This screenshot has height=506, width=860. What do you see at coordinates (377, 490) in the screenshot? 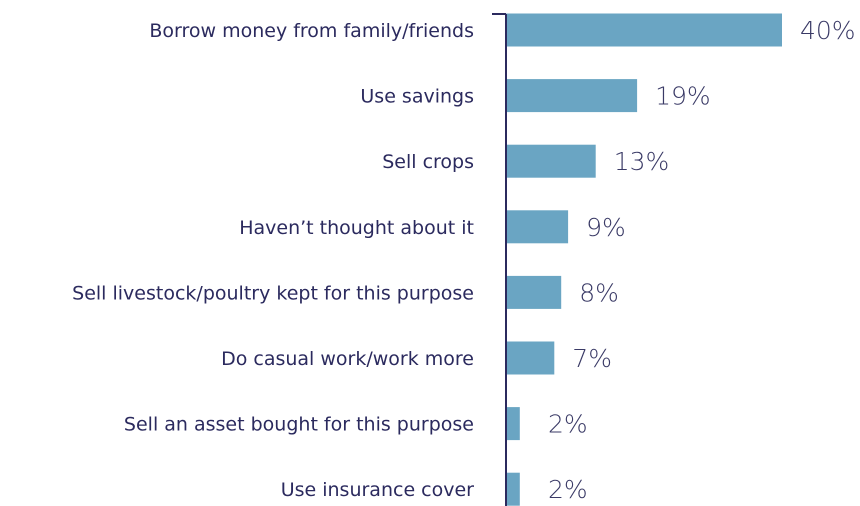
I see `category-label-use-insurance-cover: Use insurance cover` at bounding box center [377, 490].